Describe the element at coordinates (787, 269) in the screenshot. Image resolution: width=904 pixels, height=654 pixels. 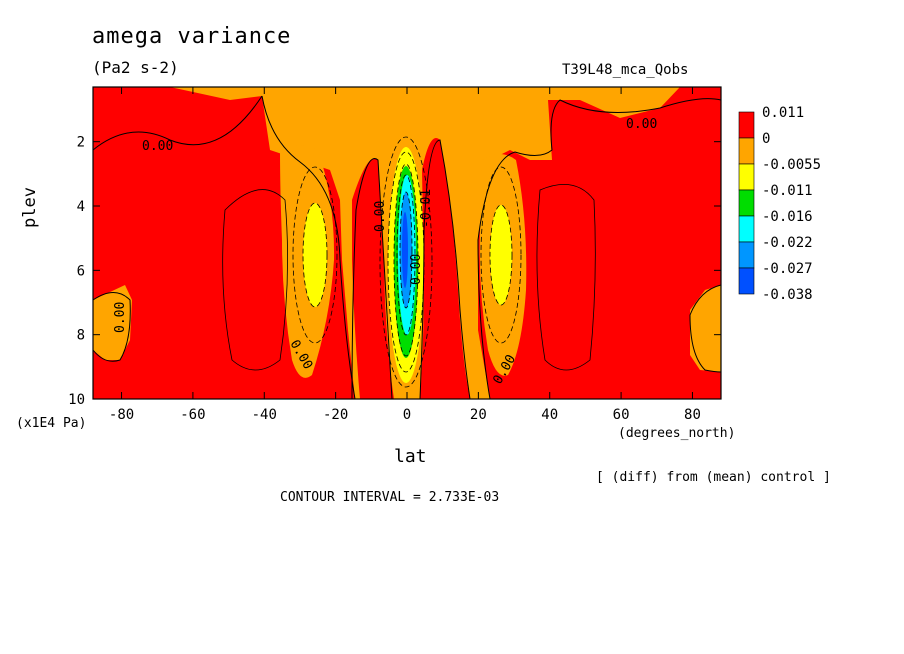
I see `colorbar-label: -0.027` at that location.